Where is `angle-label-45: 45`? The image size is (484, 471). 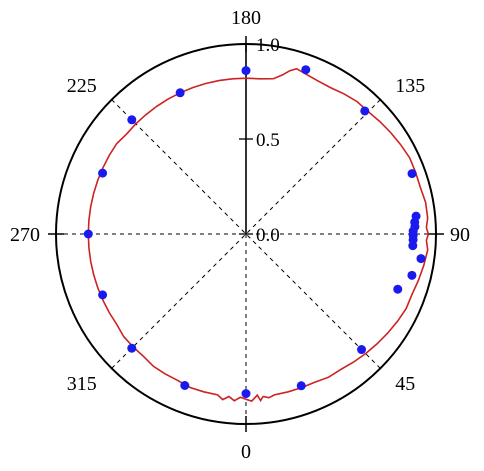 angle-label-45: 45 is located at coordinates (405, 384).